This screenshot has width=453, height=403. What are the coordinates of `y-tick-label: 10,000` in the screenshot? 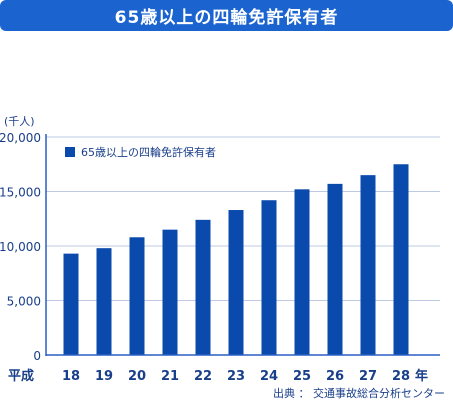 It's located at (20, 247).